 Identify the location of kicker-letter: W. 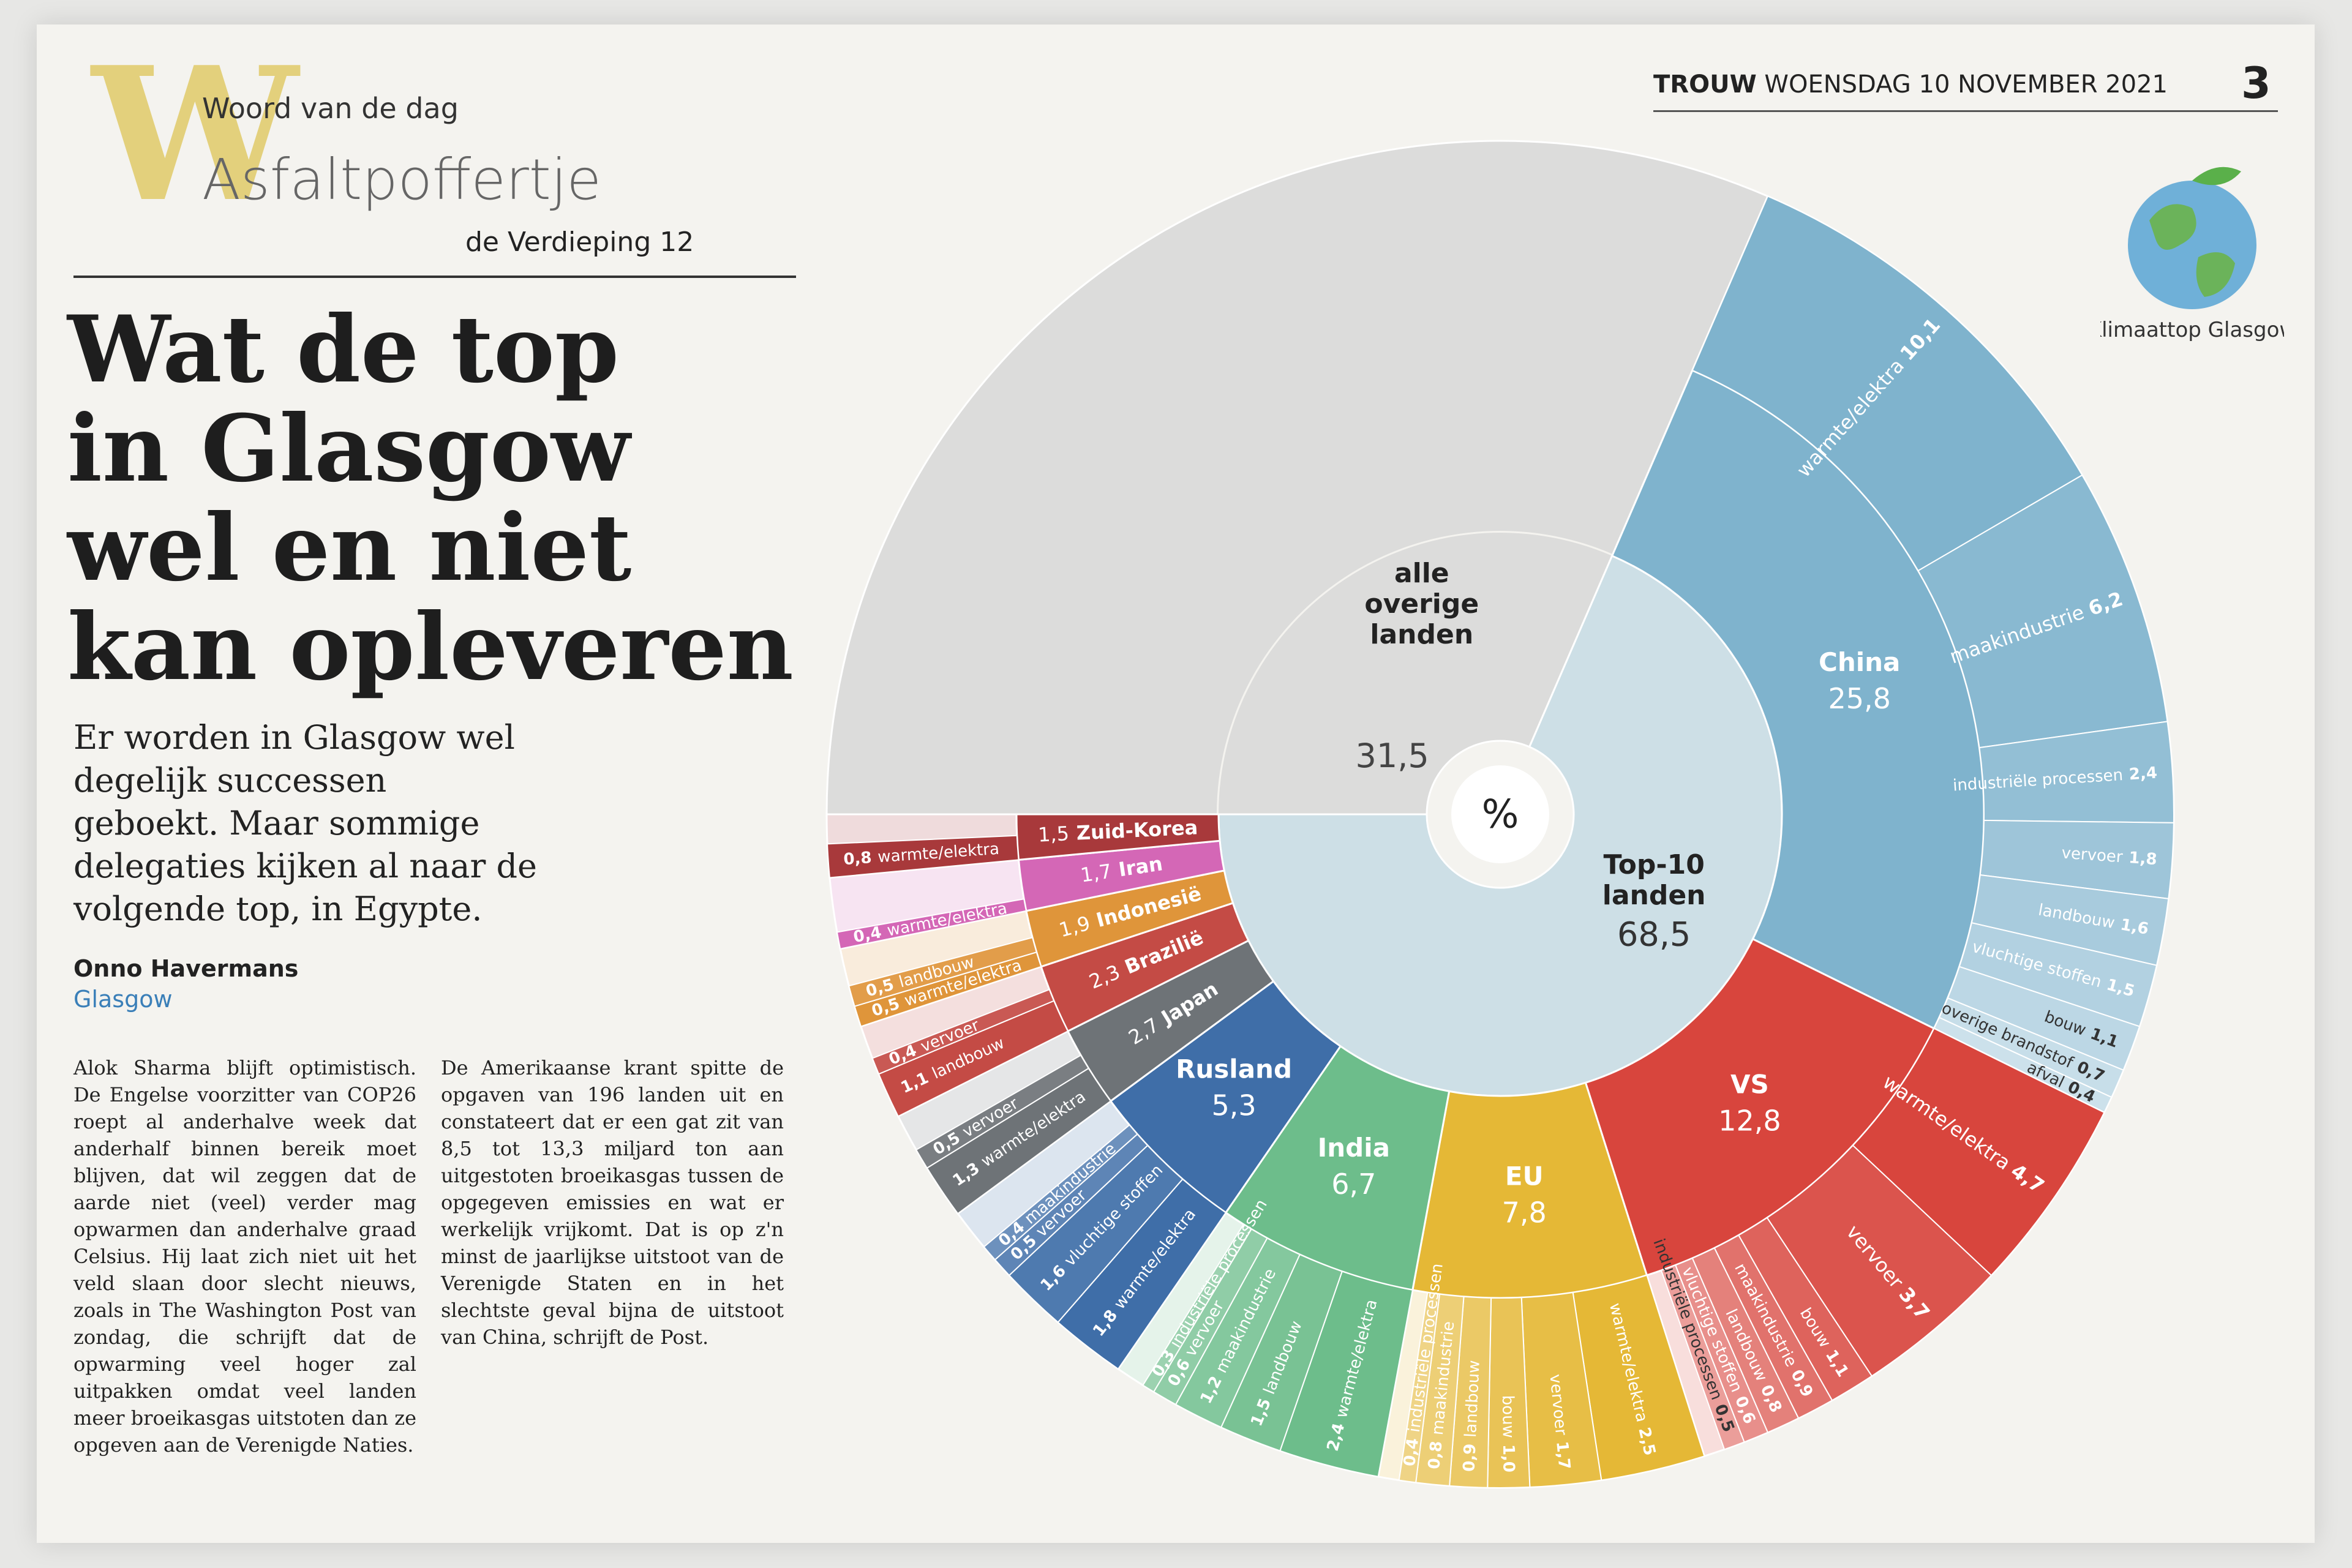
(195, 134).